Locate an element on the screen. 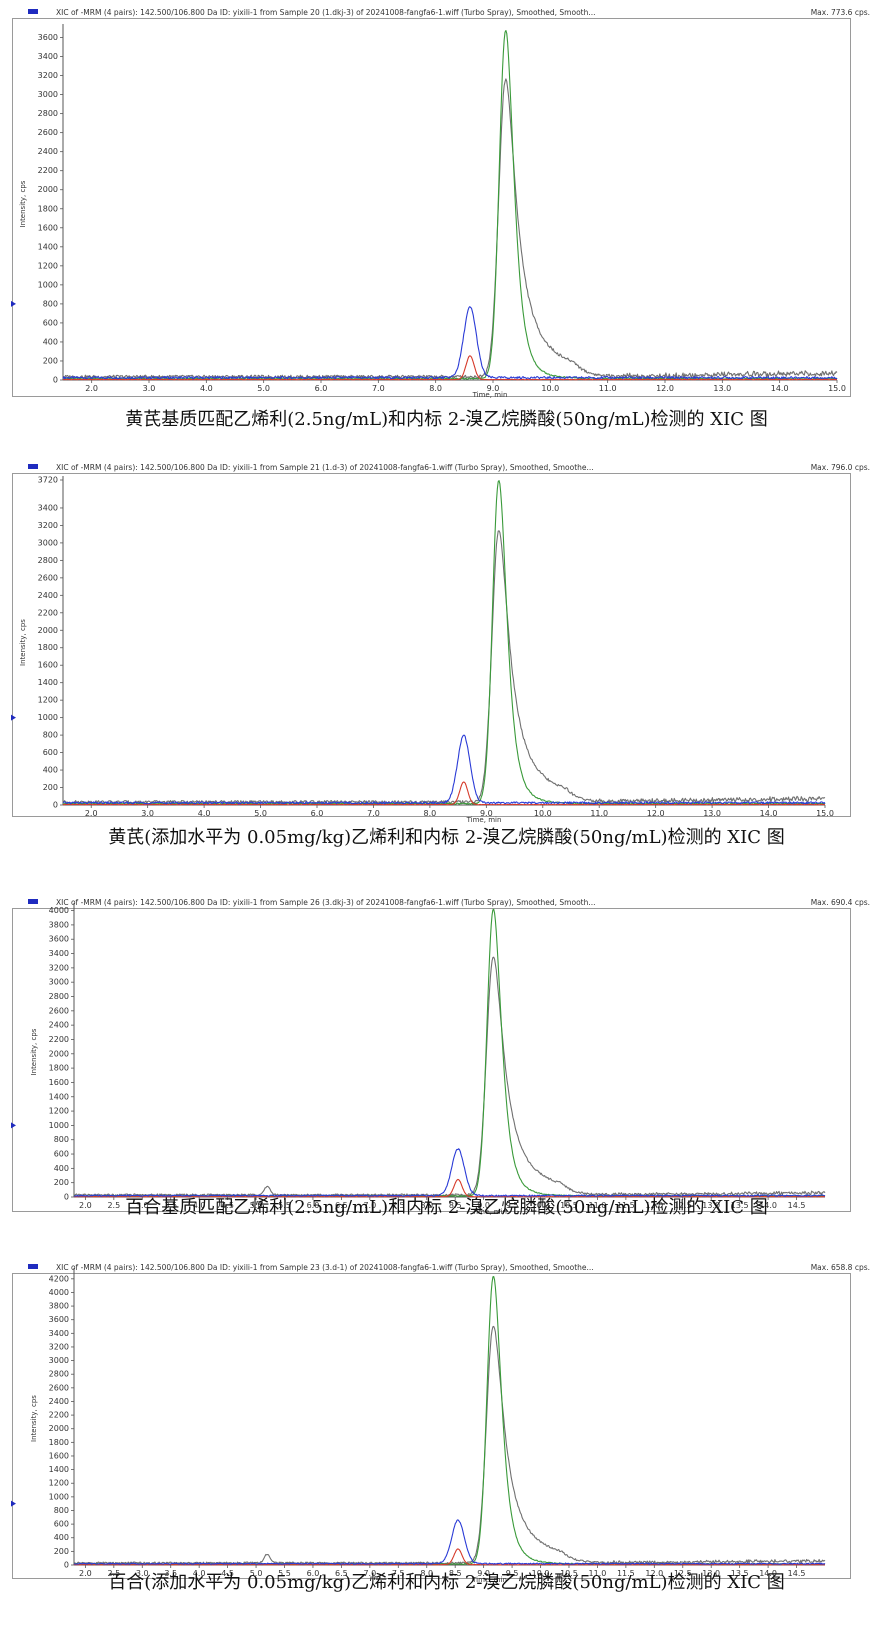  x-tick-label: 11.0 is located at coordinates (599, 813).